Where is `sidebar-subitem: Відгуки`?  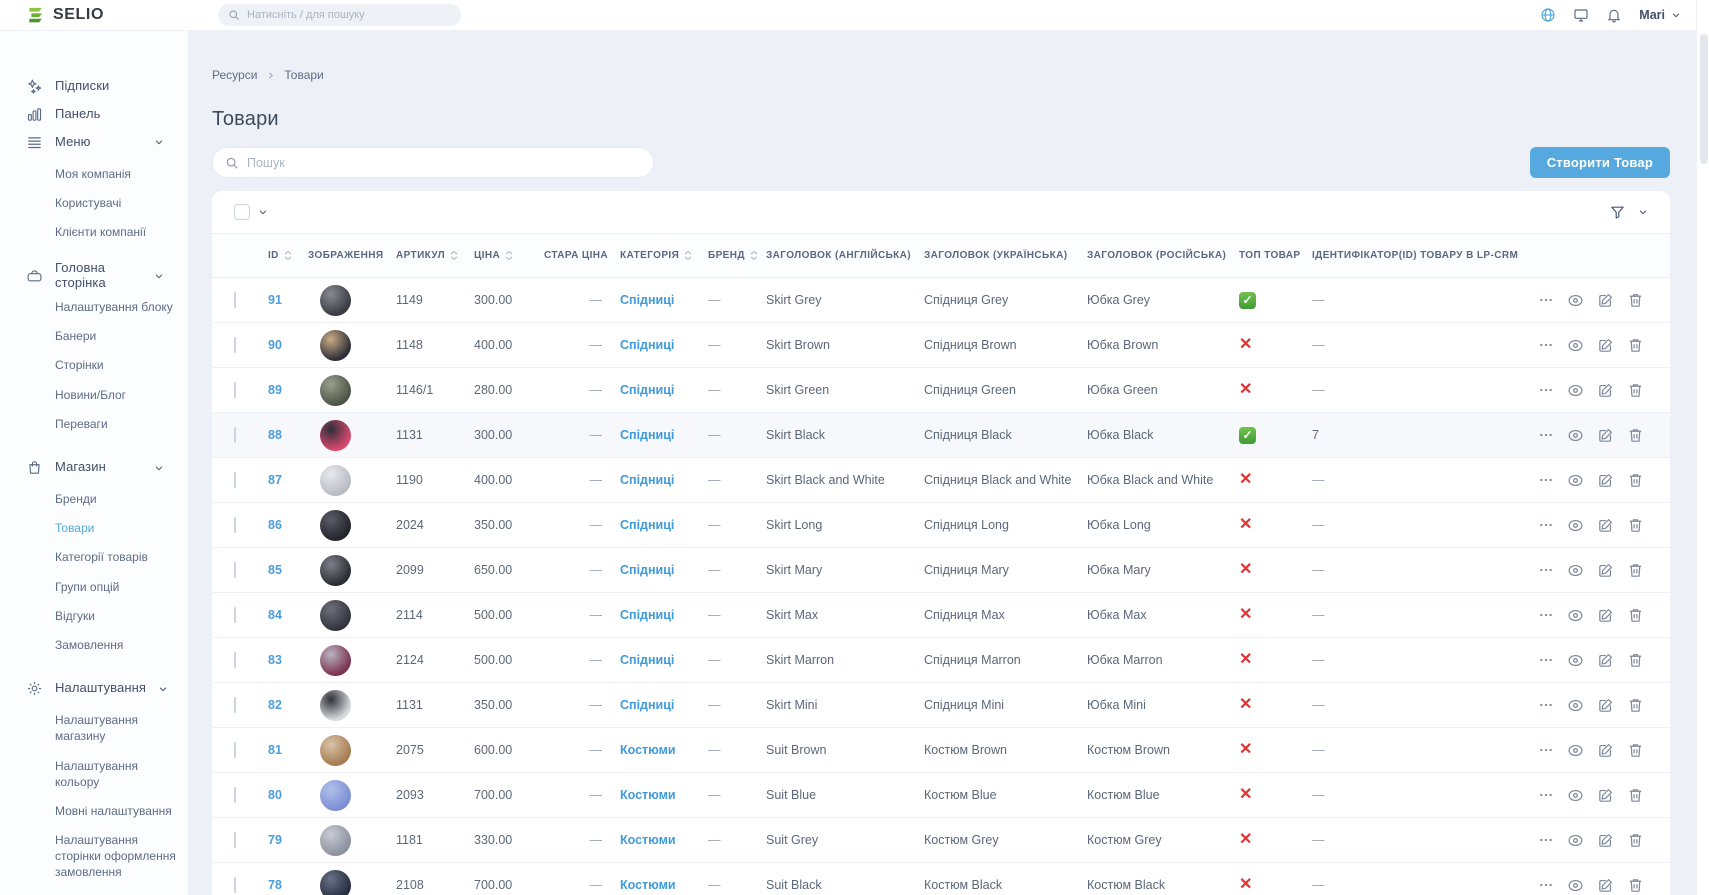
sidebar-subitem: Відгуки is located at coordinates (75, 615).